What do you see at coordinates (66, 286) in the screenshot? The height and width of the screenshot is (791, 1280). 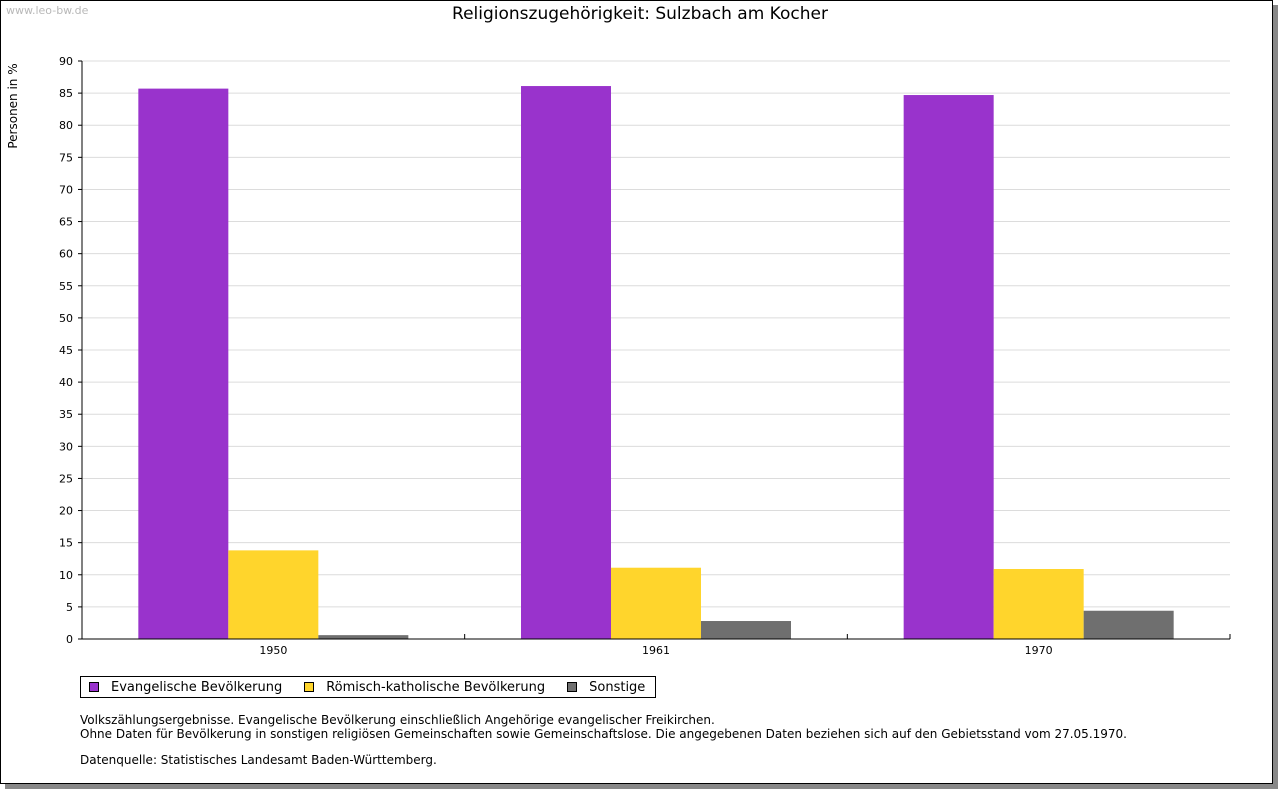 I see `y-tick-label-55: 55` at bounding box center [66, 286].